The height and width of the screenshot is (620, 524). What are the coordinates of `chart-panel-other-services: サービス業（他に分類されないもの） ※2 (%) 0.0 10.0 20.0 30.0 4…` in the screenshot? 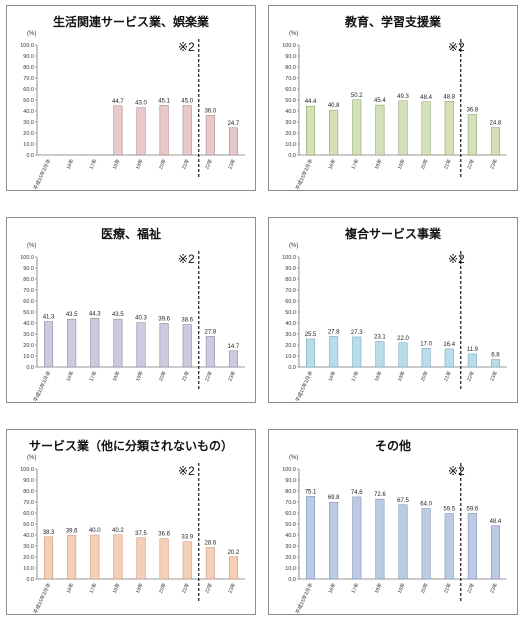 It's located at (131, 522).